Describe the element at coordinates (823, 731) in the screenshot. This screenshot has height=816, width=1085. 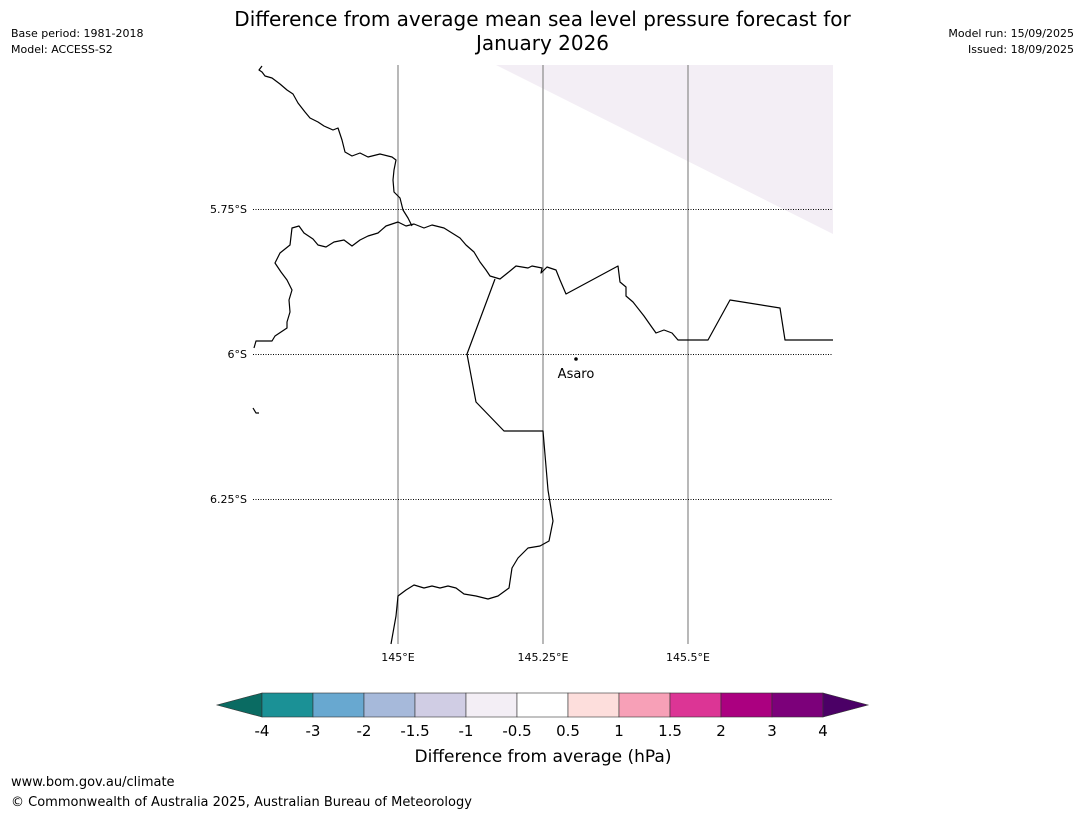
I see `legend-tick-label: 4` at that location.